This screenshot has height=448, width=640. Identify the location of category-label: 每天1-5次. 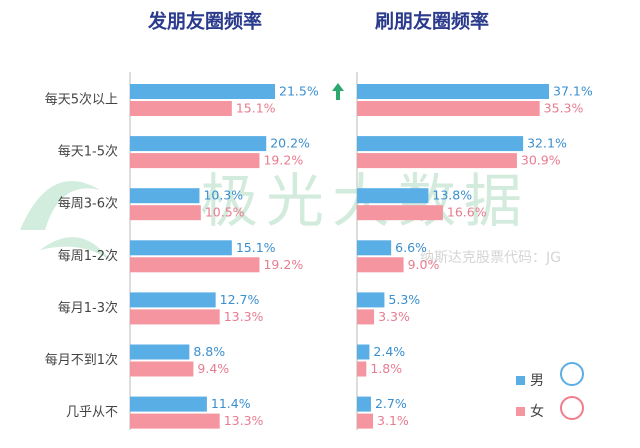
(88, 152).